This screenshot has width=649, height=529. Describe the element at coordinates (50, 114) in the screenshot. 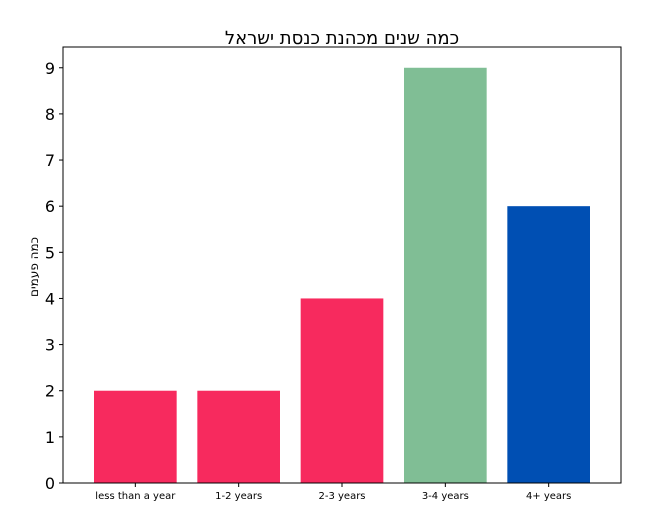

I see `y-tick-label-8: 8` at that location.